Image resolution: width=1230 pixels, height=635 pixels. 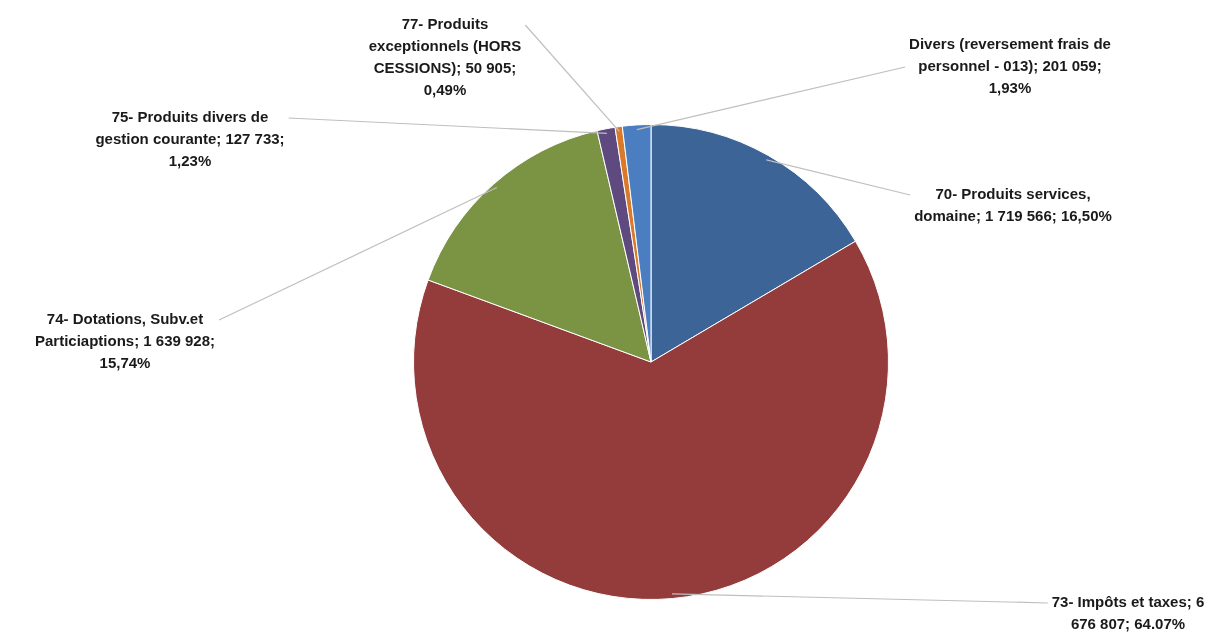 I want to click on slice-label: 75- Produits divers de gestion courante; 127 733; 1,23%, so click(x=190, y=139).